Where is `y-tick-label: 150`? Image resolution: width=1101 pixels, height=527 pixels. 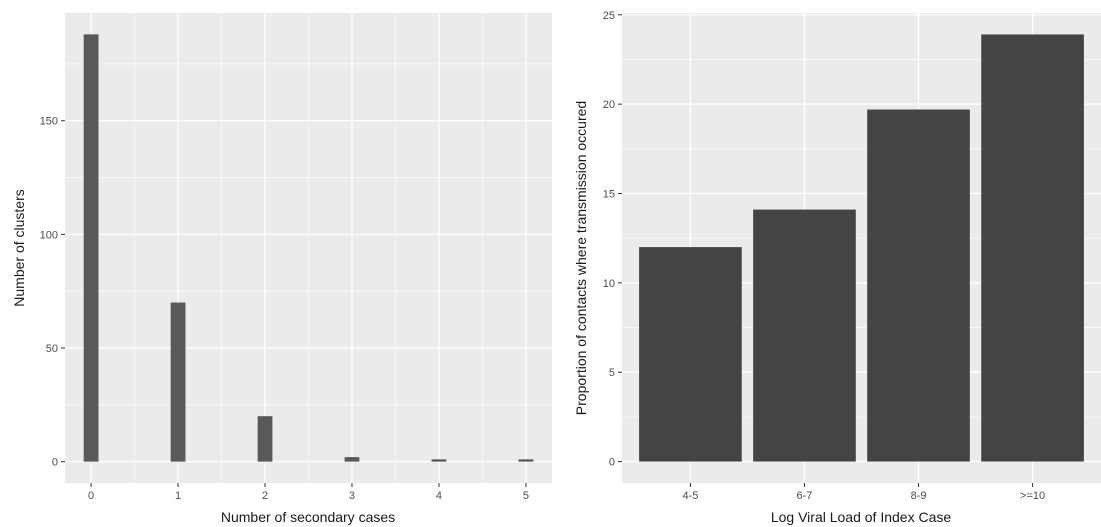 y-tick-label: 150 is located at coordinates (49, 122).